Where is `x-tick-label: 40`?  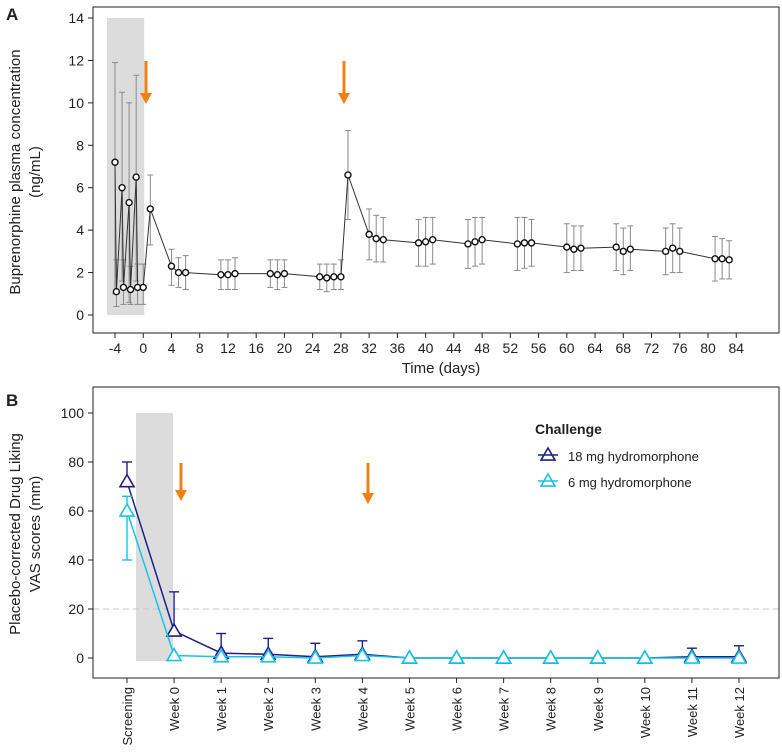 x-tick-label: 40 is located at coordinates (426, 348).